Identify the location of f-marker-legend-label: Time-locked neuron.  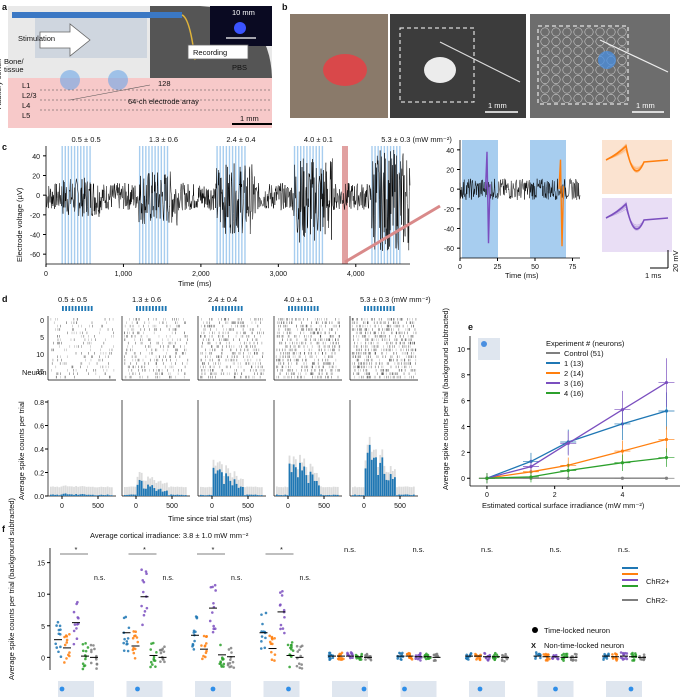
(577, 630).